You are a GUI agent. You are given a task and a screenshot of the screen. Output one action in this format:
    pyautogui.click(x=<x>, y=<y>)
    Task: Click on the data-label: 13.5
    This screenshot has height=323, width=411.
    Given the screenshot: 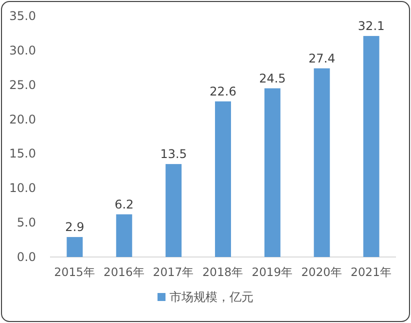 What is the action you would take?
    pyautogui.click(x=173, y=154)
    